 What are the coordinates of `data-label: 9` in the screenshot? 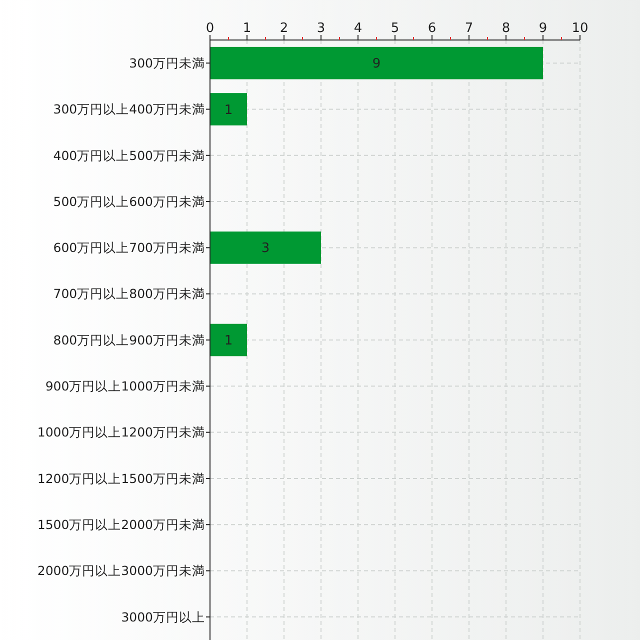 It's located at (376, 64).